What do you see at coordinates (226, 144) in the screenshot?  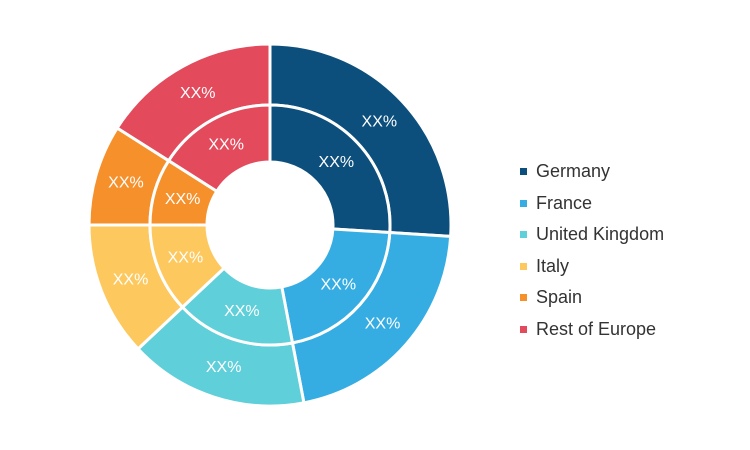 I see `inner-label-rest-of-europe: XX%` at bounding box center [226, 144].